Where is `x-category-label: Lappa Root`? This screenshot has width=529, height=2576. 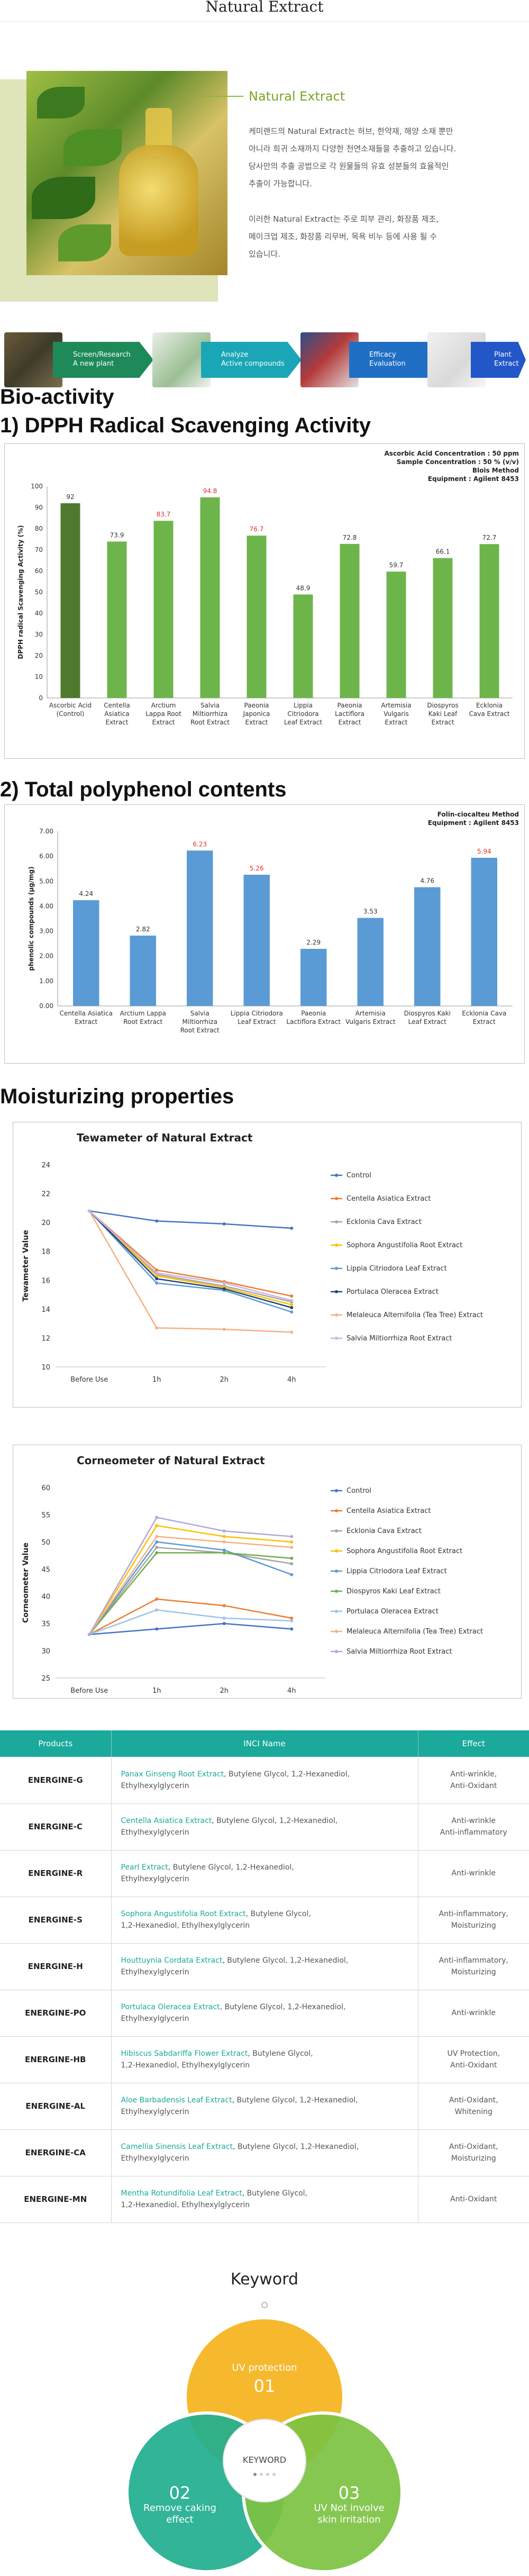 x-category-label: Lappa Root is located at coordinates (163, 714).